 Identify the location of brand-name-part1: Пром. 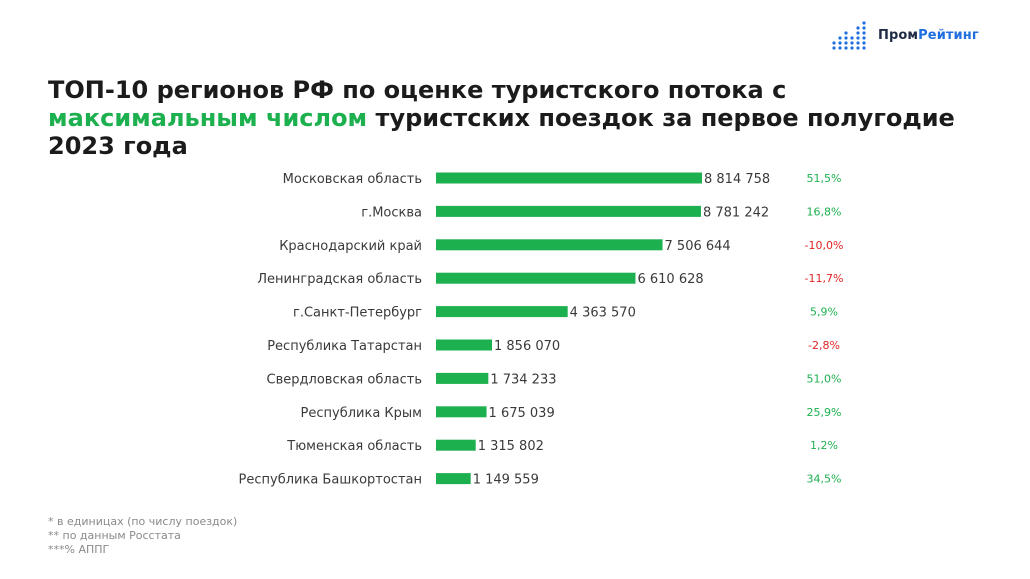
(898, 35).